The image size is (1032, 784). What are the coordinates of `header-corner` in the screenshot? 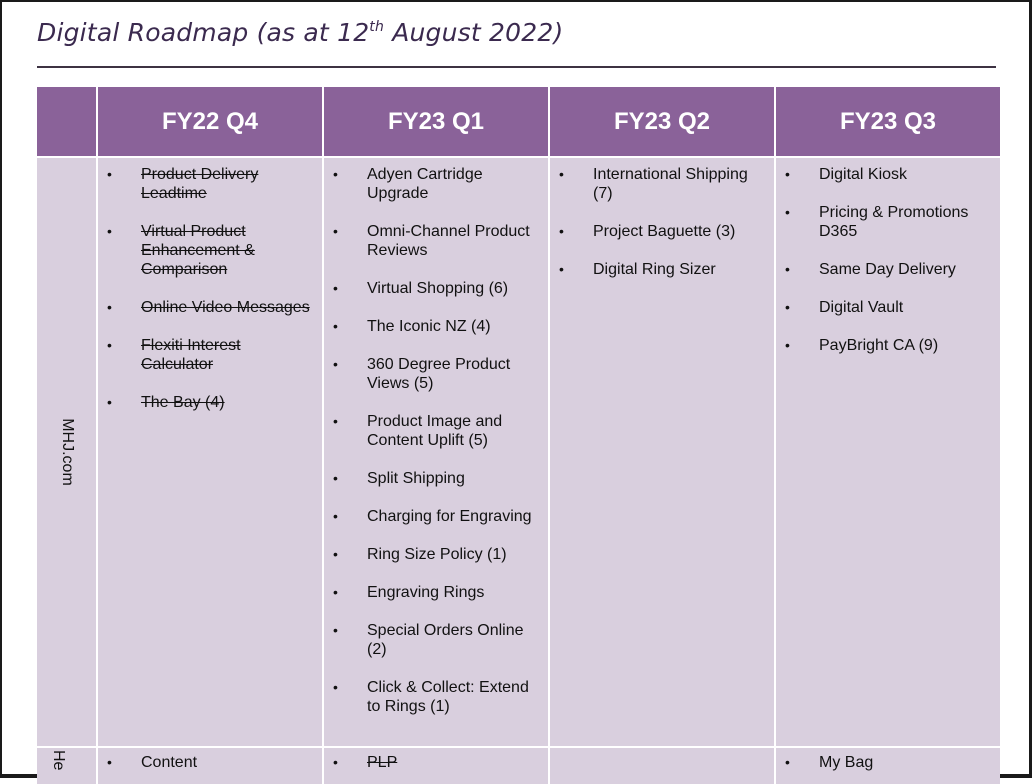 It's located at (66, 121).